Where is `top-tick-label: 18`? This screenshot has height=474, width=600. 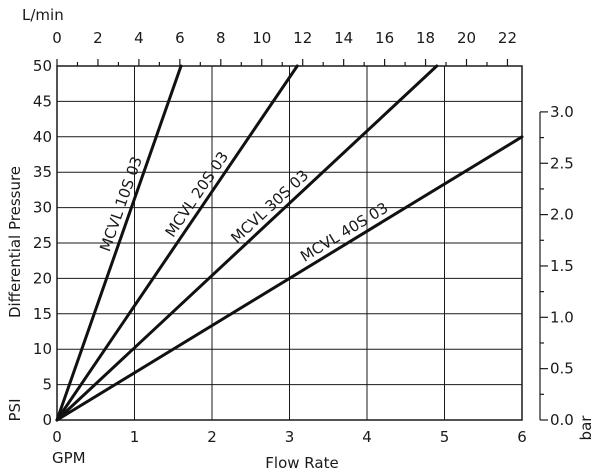
top-tick-label: 18 is located at coordinates (425, 38).